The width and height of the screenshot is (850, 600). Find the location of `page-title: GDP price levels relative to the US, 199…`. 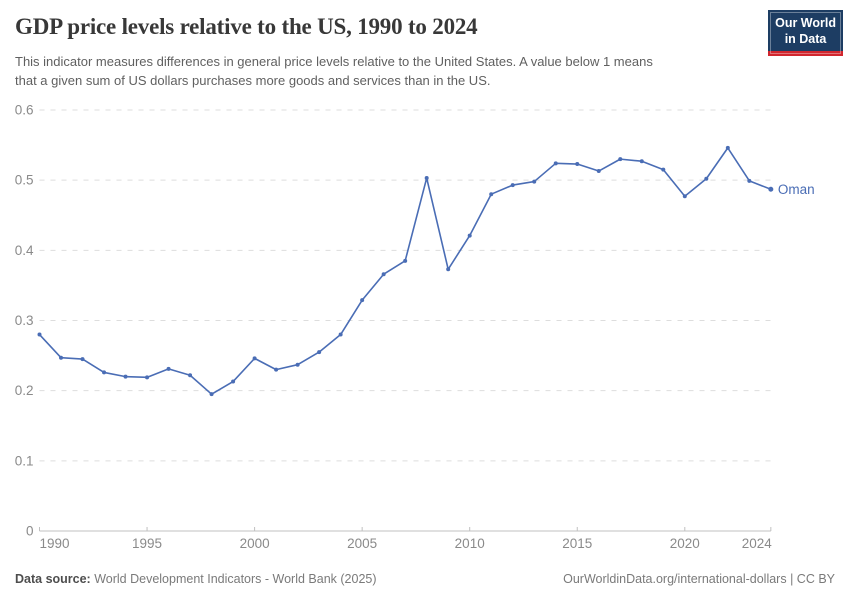

page-title: GDP price levels relative to the US, 199… is located at coordinates (246, 26).